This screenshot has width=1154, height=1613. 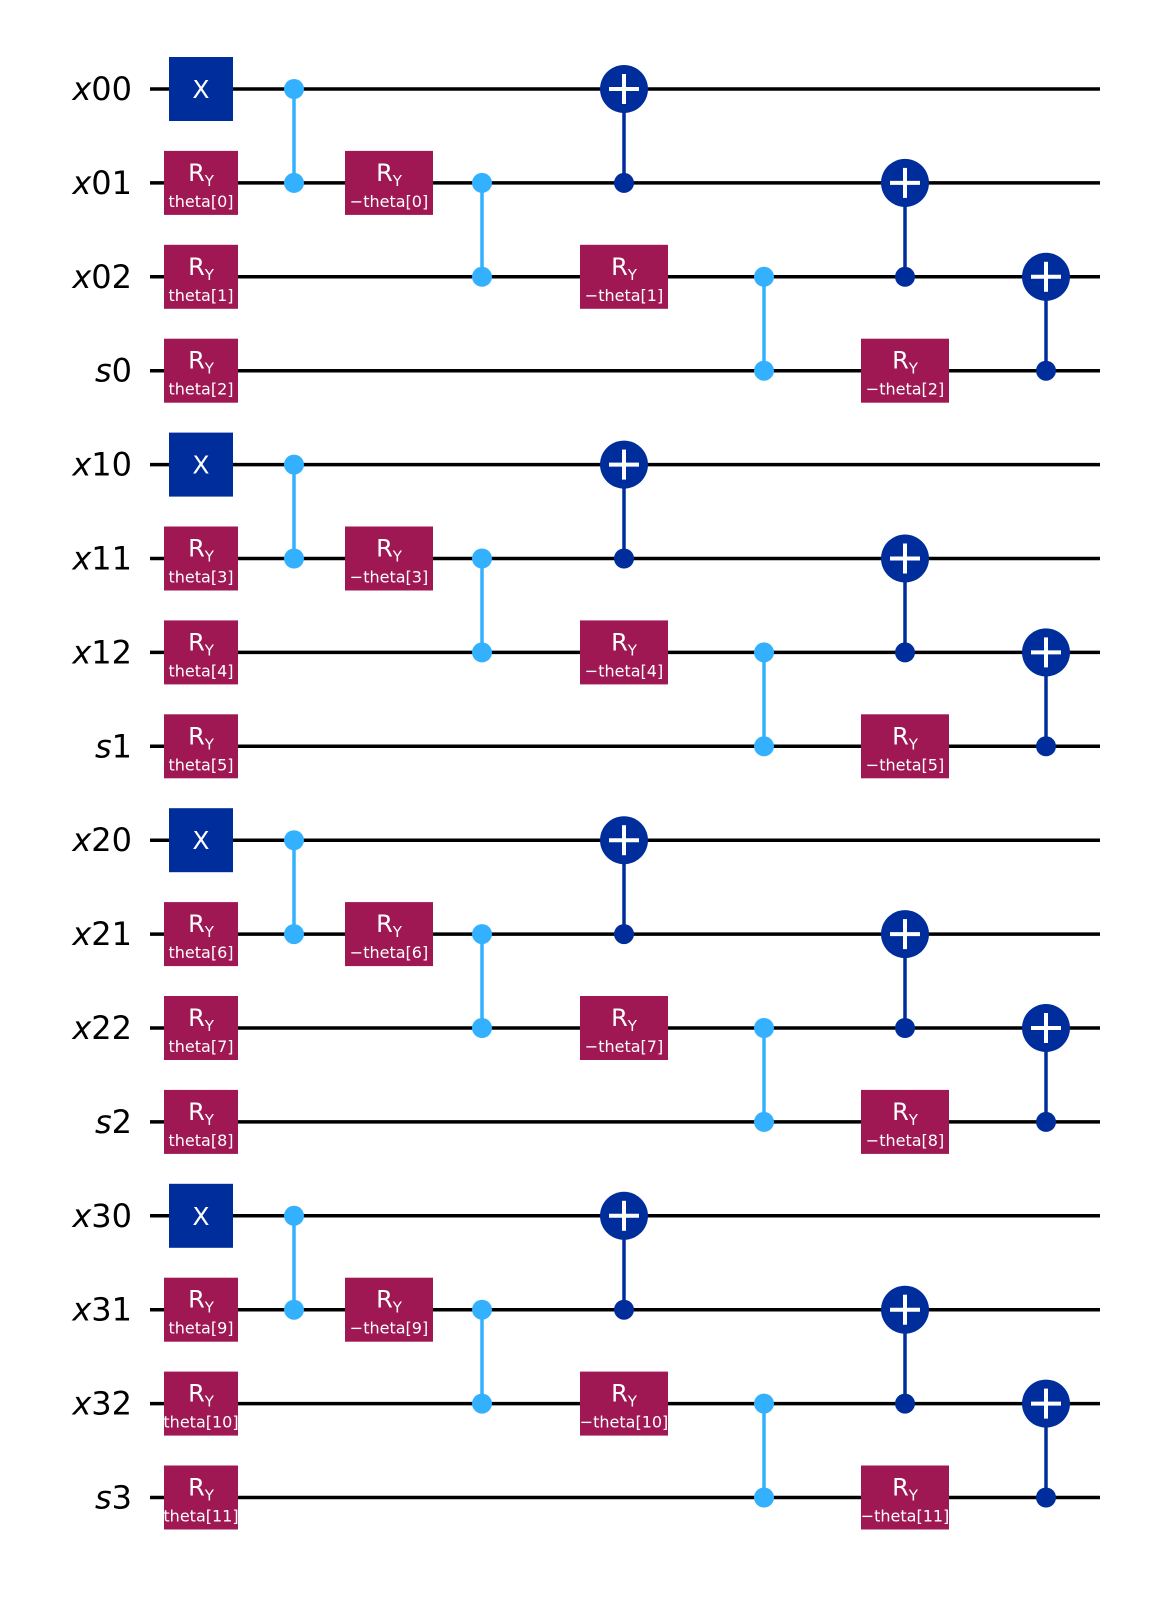 I want to click on qubit-label-index: 12, so click(x=111, y=652).